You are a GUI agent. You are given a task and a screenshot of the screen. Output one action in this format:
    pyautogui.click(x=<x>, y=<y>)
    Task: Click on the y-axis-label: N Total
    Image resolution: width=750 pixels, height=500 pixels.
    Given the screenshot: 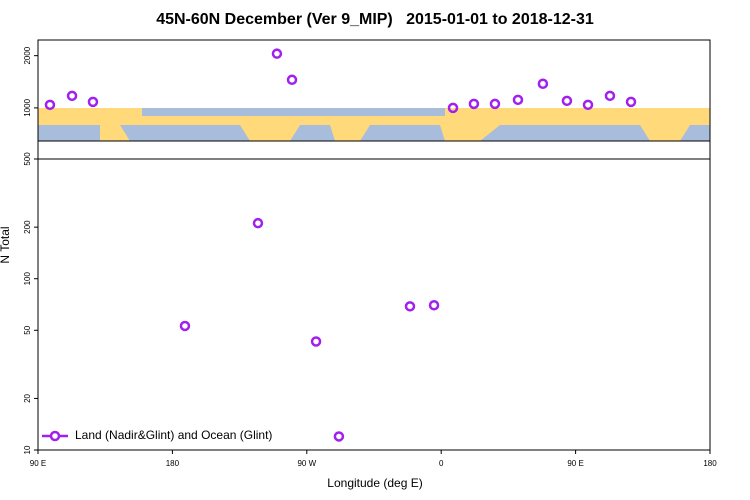 What is the action you would take?
    pyautogui.click(x=6, y=244)
    